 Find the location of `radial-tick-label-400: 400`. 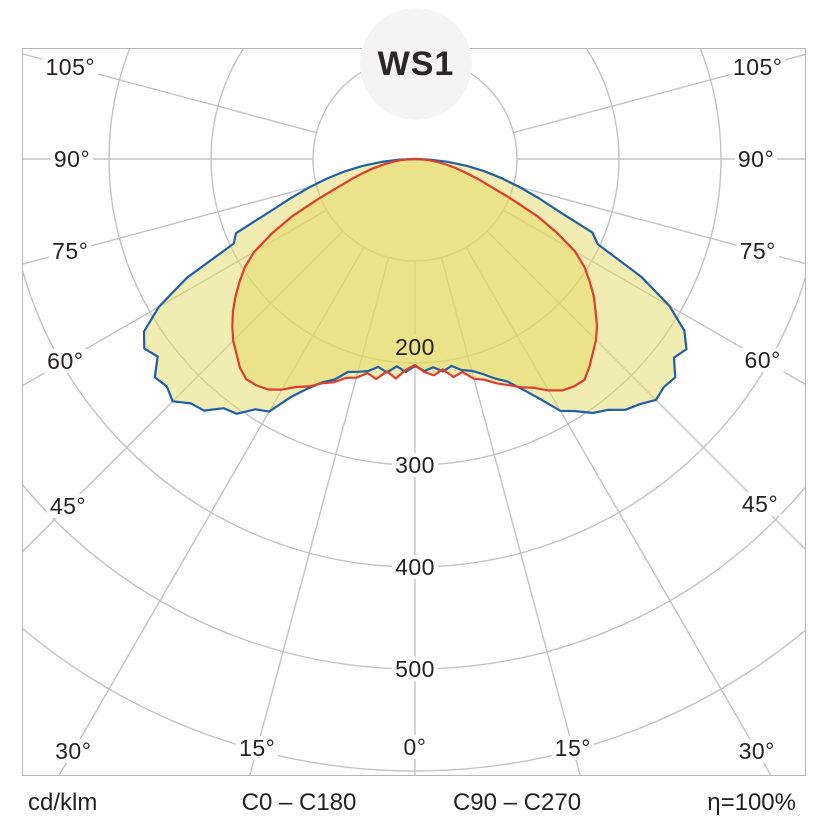

radial-tick-label-400: 400 is located at coordinates (415, 567).